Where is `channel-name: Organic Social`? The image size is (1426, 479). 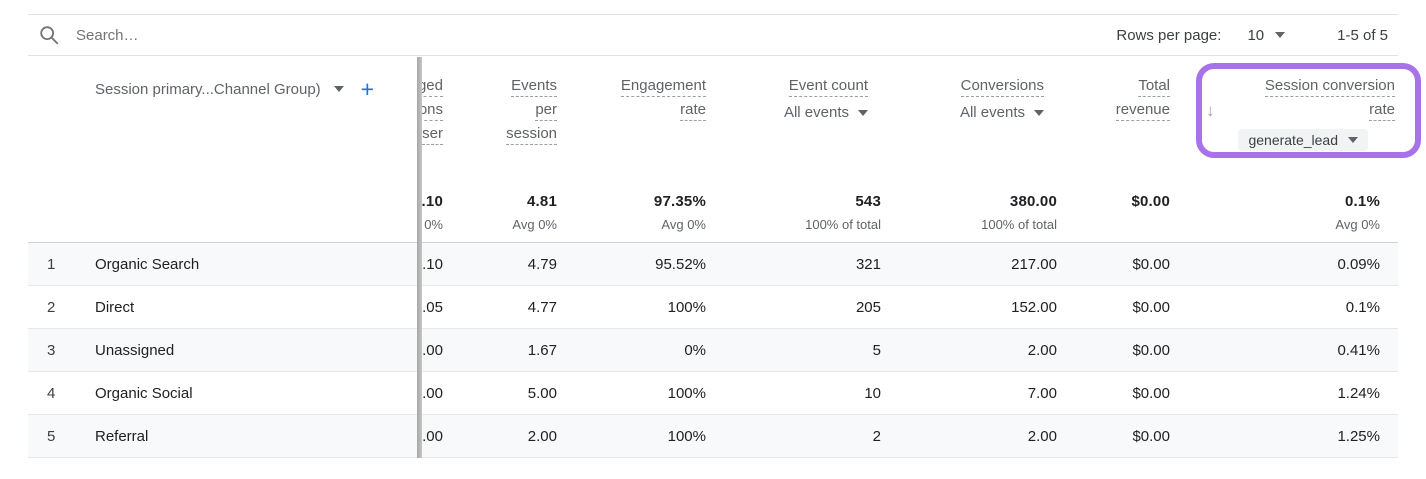
channel-name: Organic Social is located at coordinates (144, 393).